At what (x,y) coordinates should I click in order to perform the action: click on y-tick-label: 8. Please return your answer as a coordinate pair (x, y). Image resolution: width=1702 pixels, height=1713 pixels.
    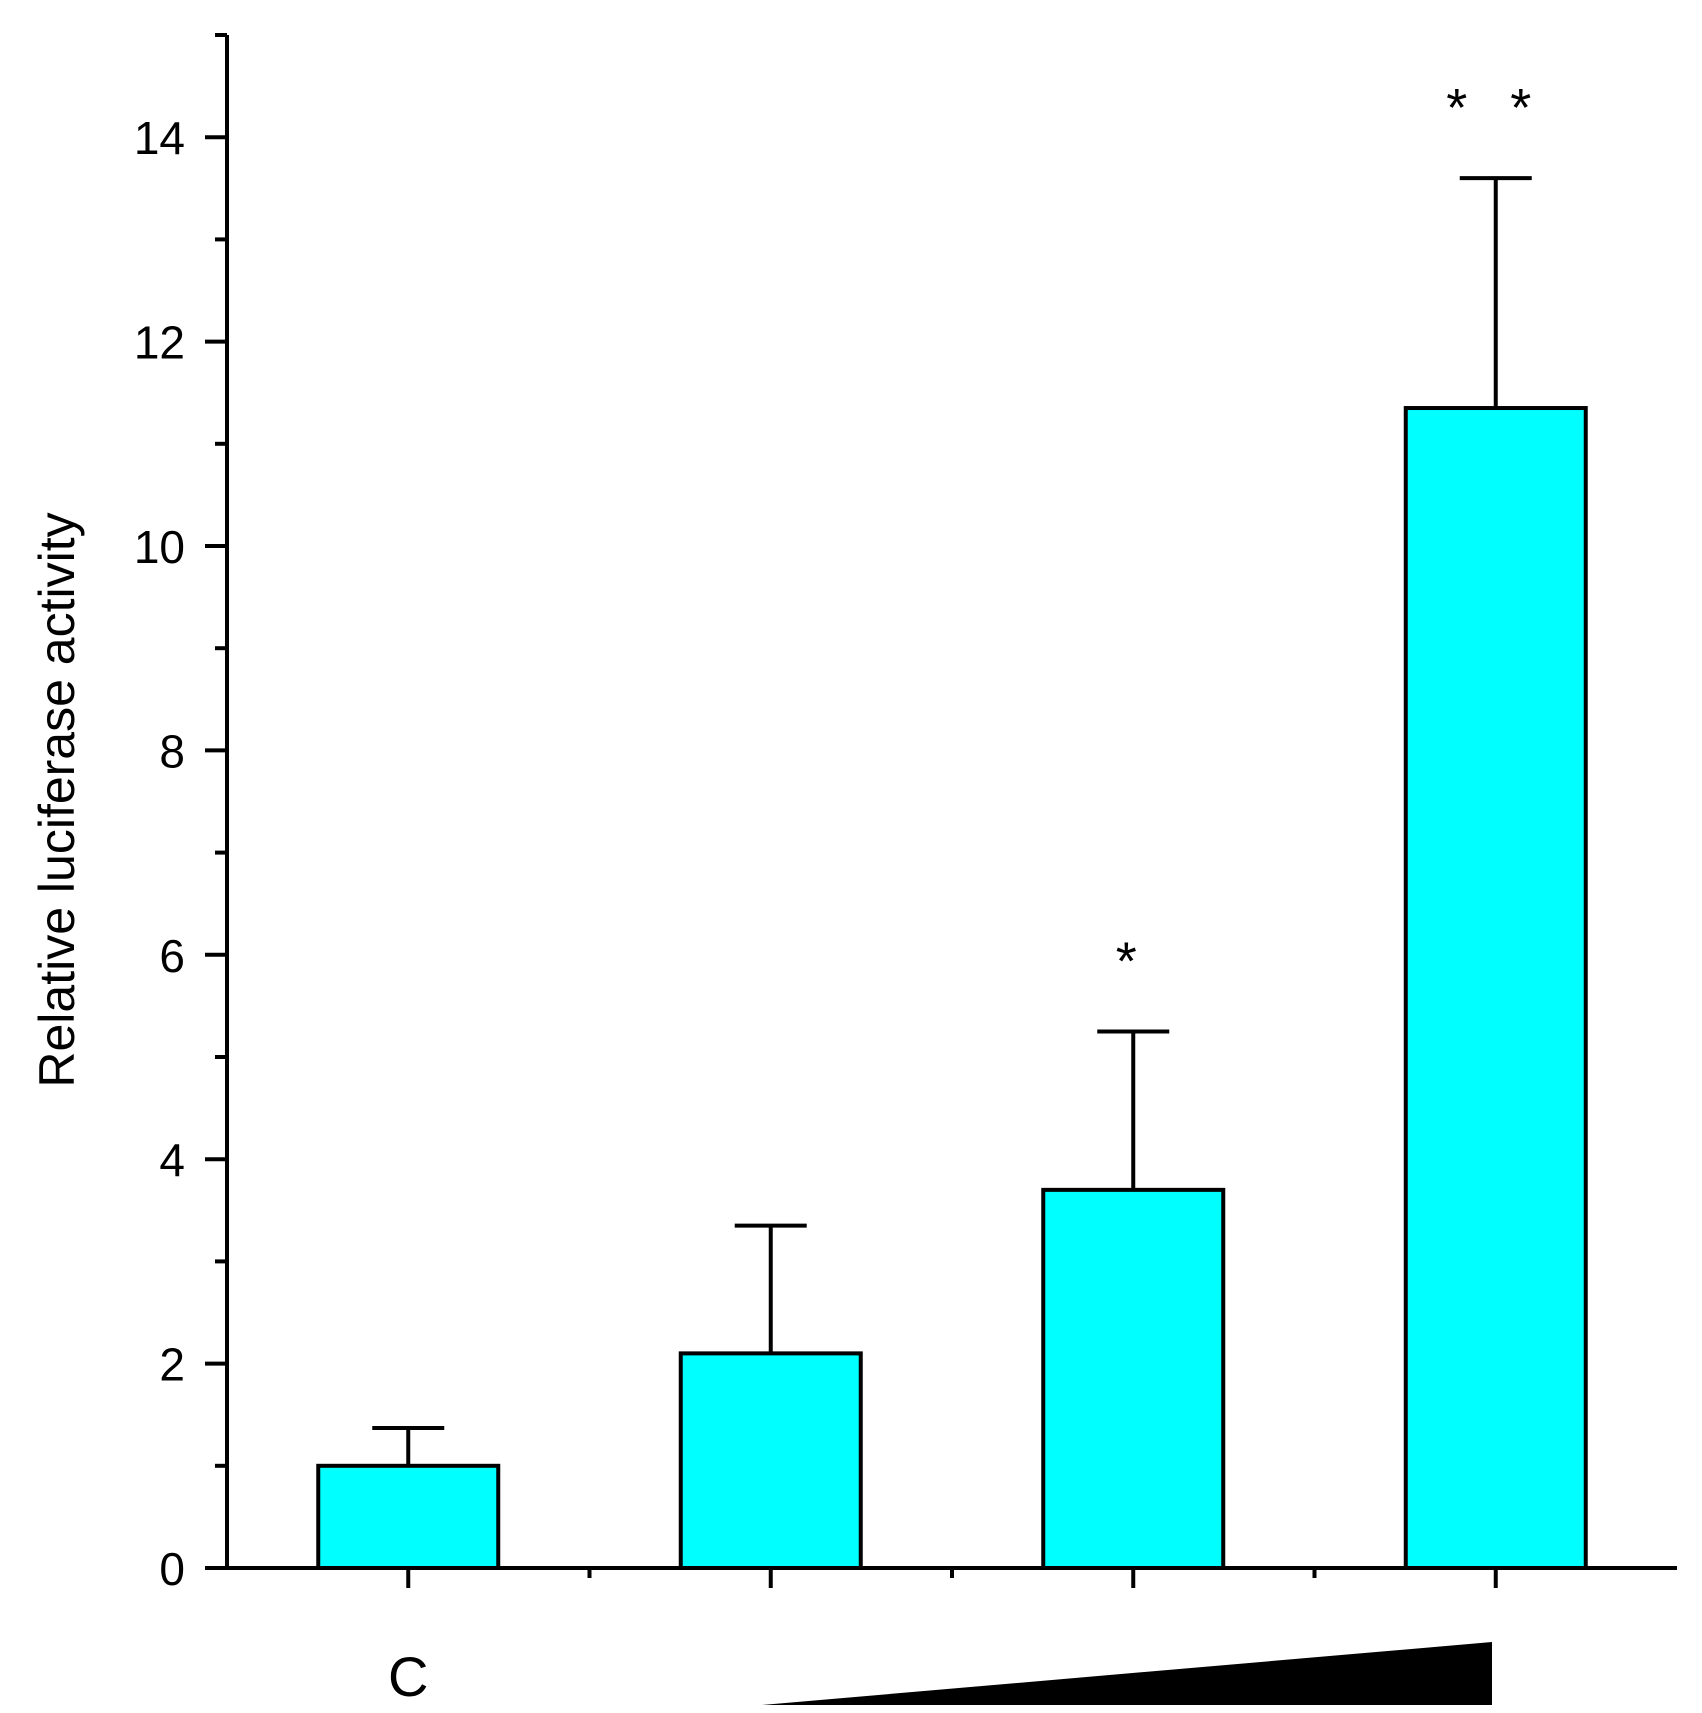
    Looking at the image, I should click on (172, 751).